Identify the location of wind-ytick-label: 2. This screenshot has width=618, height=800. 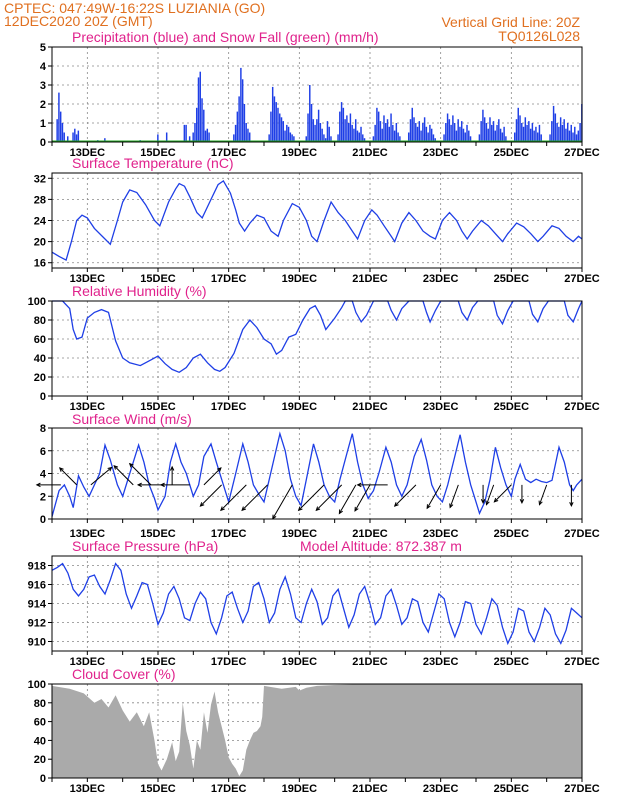
(43, 497).